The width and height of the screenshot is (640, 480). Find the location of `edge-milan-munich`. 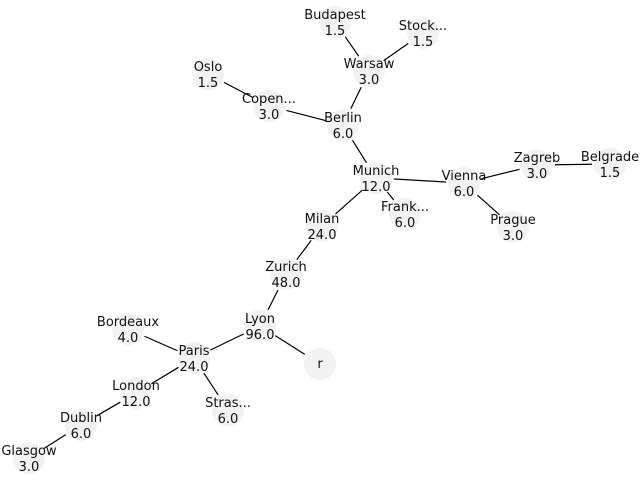

edge-milan-munich is located at coordinates (349, 202).